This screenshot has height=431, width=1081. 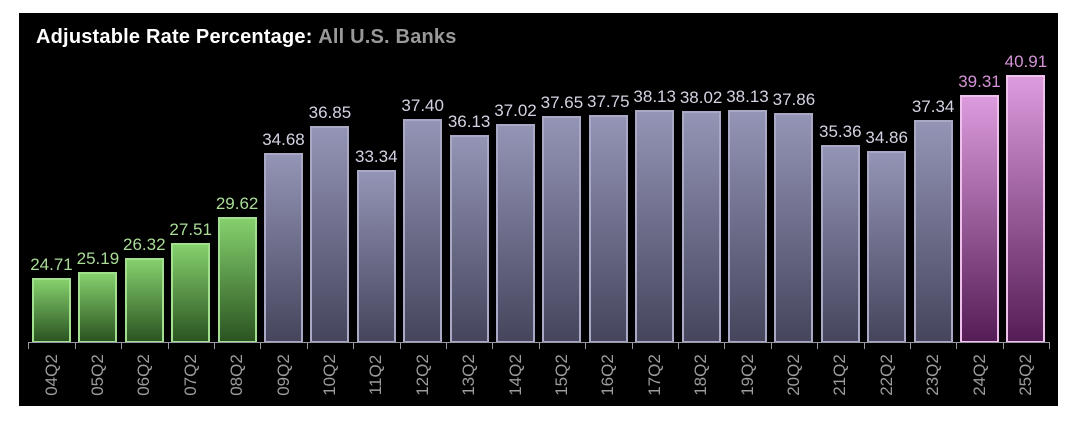 I want to click on x-axis-label: 06Q2, so click(x=144, y=375).